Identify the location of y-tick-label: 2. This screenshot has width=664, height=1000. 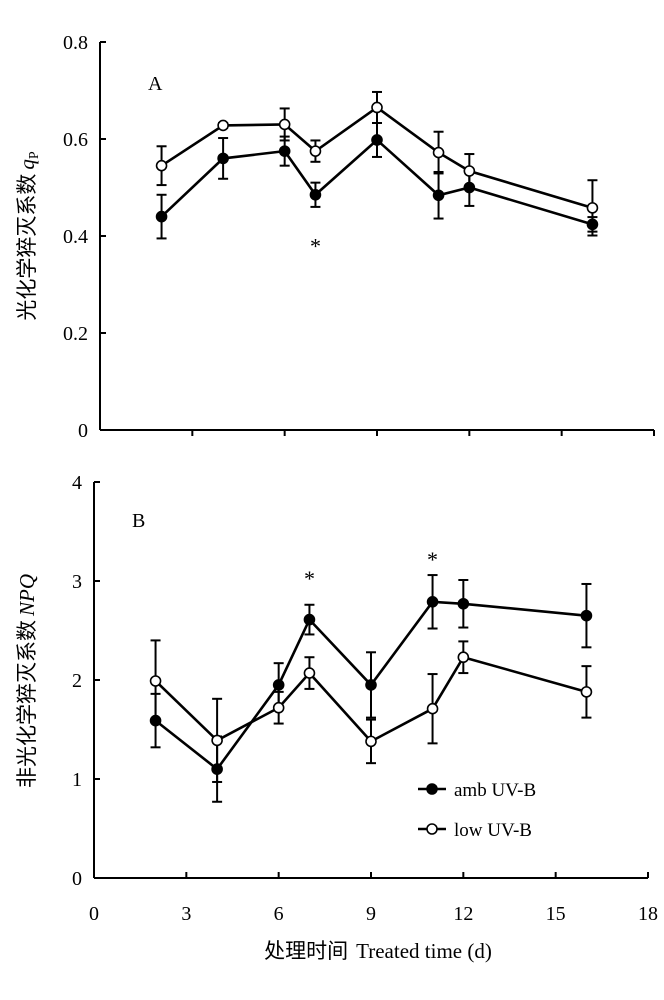
(77, 681).